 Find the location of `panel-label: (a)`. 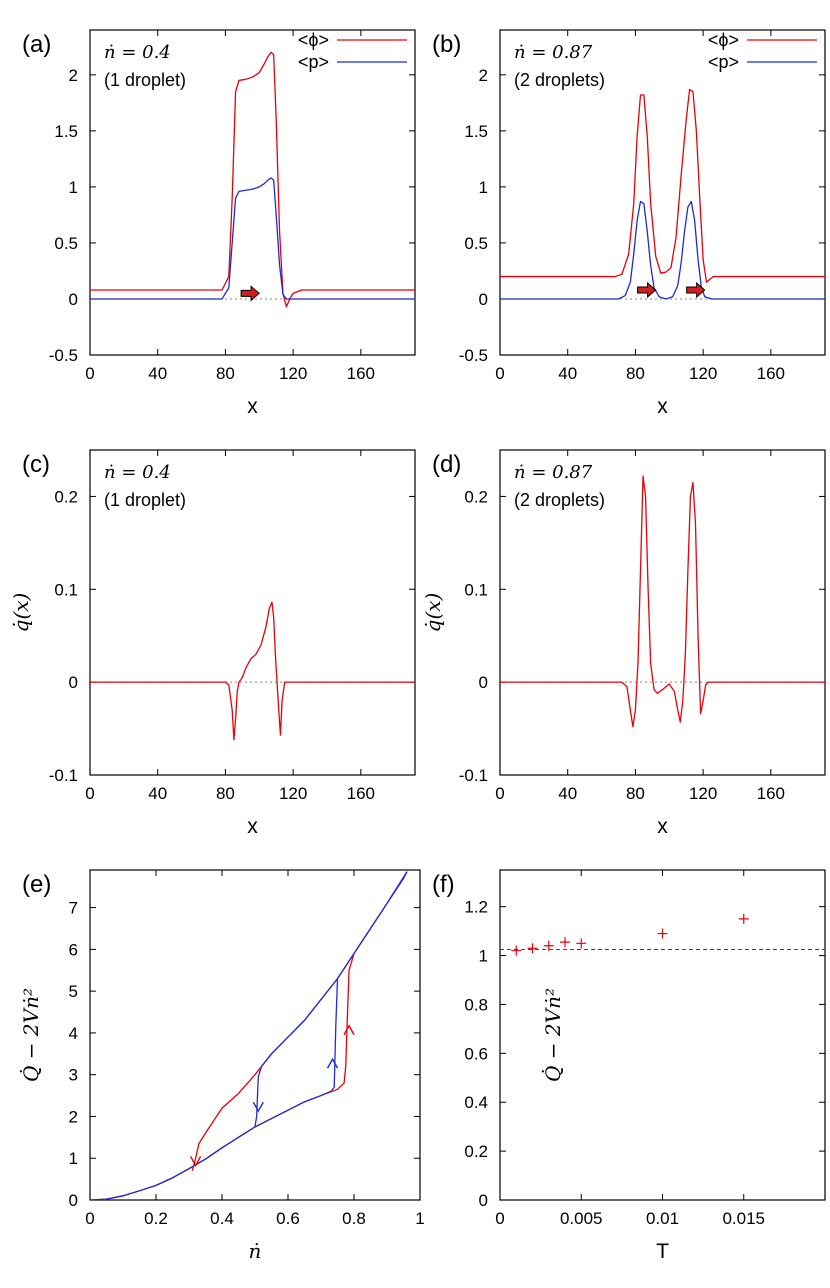

panel-label: (a) is located at coordinates (36, 44).